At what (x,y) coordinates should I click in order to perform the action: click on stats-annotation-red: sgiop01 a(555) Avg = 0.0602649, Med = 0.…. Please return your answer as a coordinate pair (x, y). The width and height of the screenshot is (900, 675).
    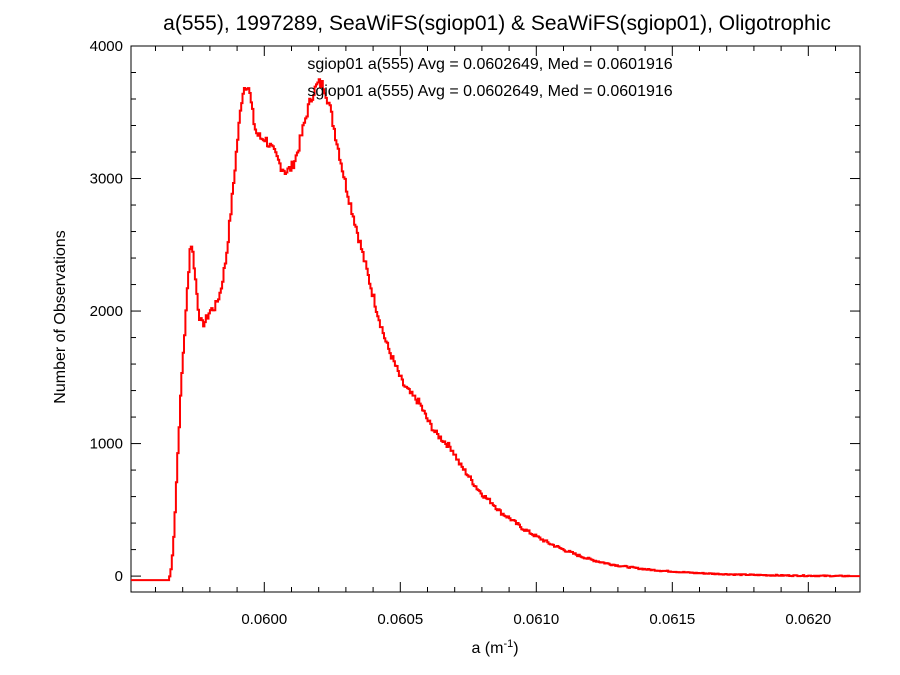
    Looking at the image, I should click on (489, 91).